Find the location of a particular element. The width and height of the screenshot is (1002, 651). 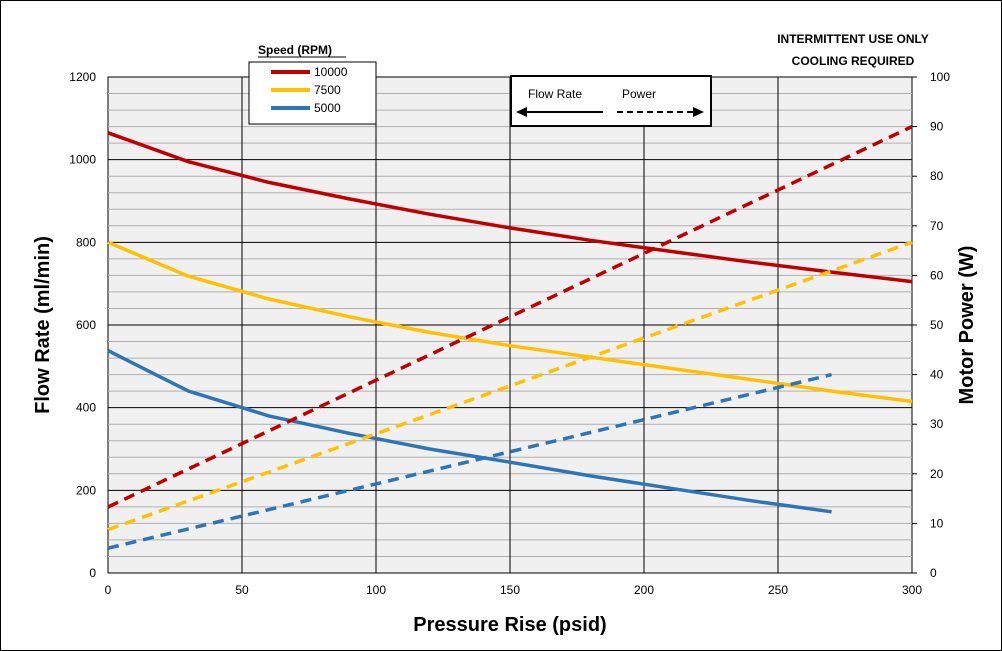

y-right-tick-label: 60 is located at coordinates (937, 275).